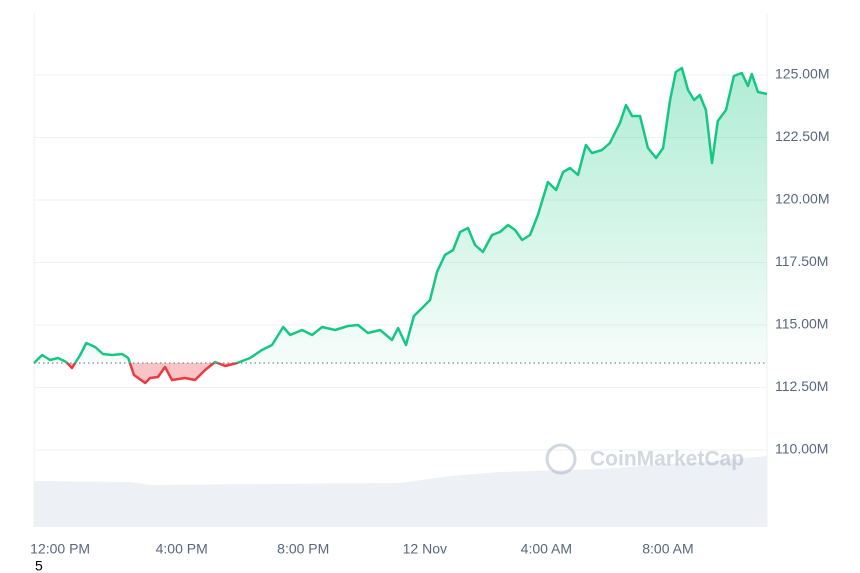  What do you see at coordinates (400, 491) in the screenshot?
I see `volume-area` at bounding box center [400, 491].